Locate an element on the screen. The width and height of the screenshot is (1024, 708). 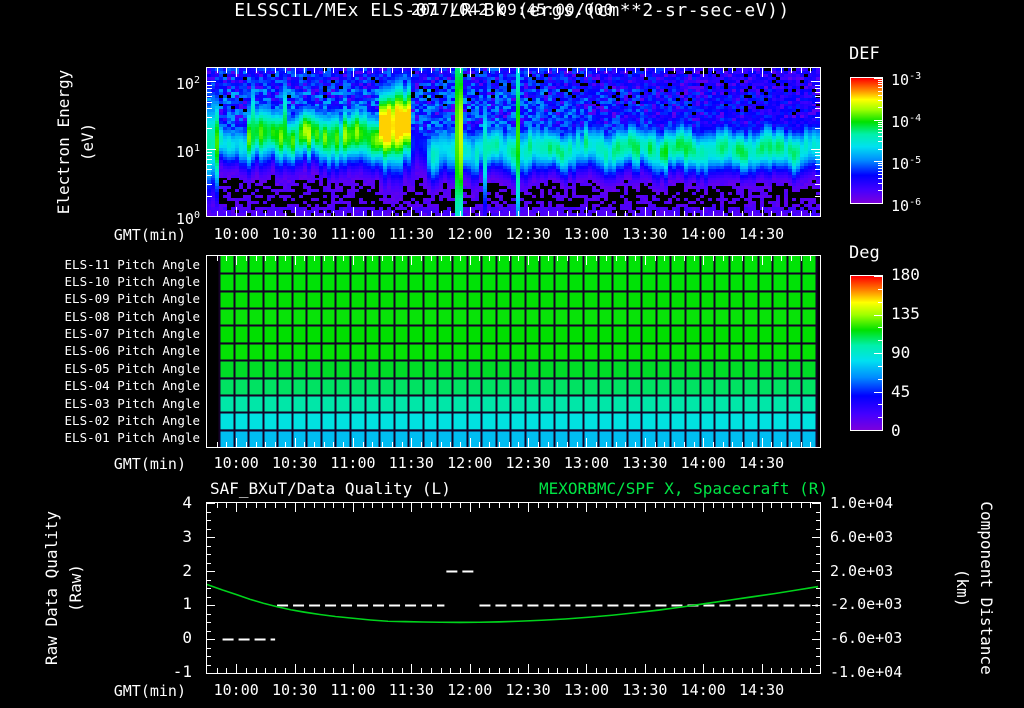
def-colorbar-tick-label: 10-5 is located at coordinates (906, 164).